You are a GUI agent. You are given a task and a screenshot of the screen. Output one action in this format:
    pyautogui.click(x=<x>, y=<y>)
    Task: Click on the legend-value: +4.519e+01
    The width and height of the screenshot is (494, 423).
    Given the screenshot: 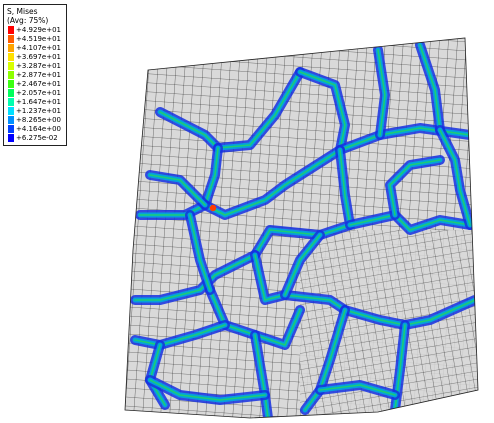 What is the action you would take?
    pyautogui.click(x=38, y=39)
    